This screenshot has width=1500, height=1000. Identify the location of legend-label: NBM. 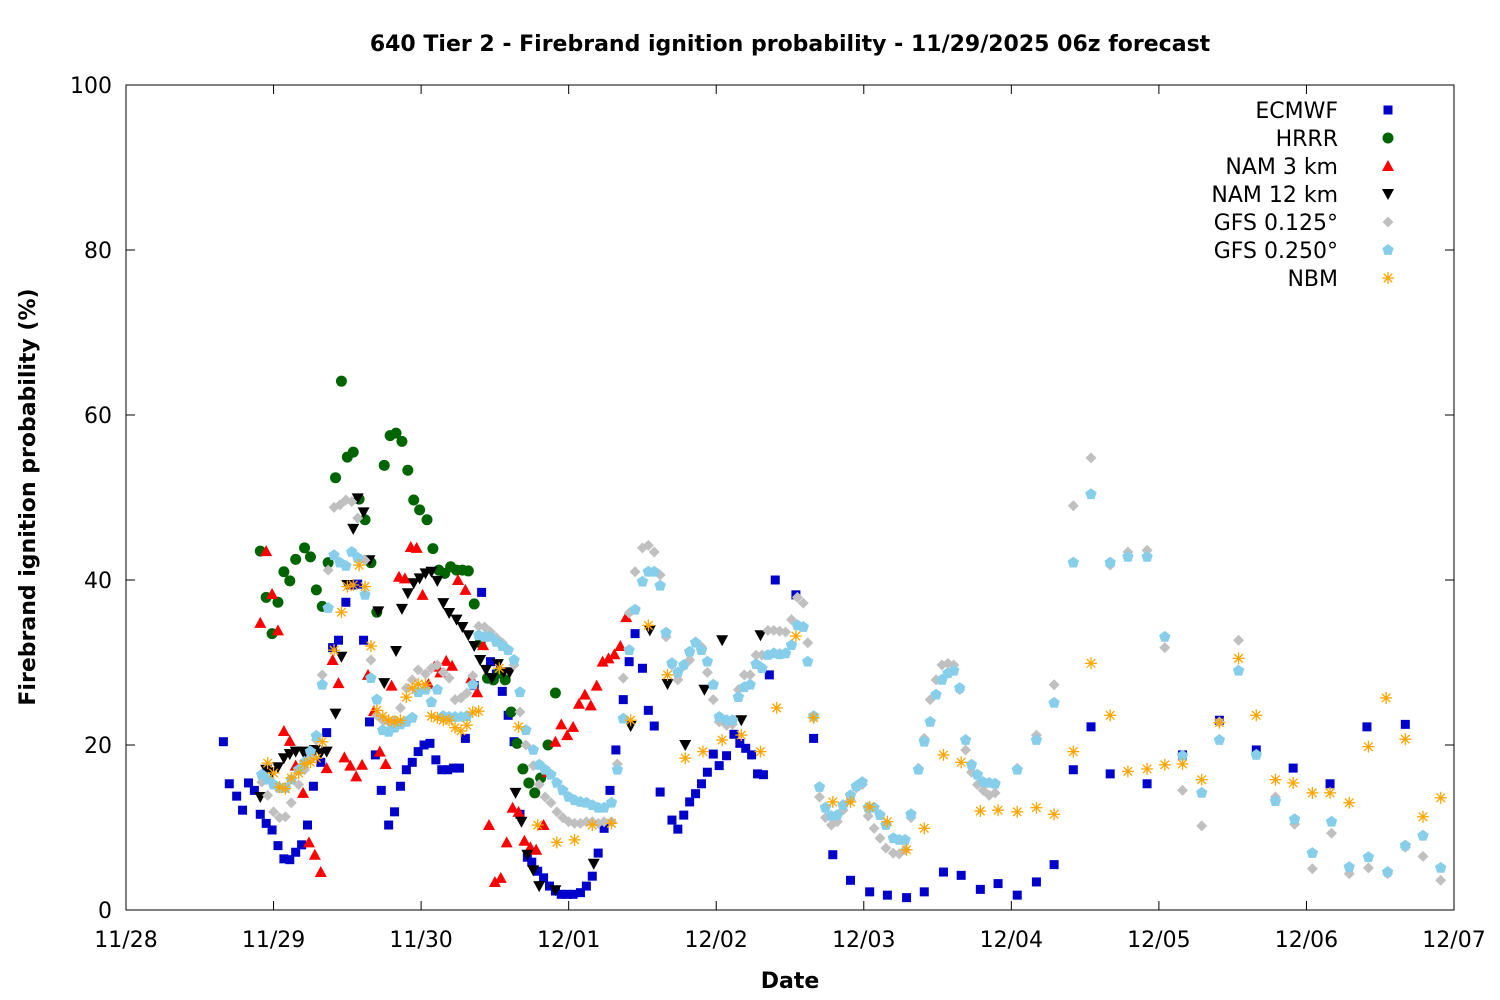
(1312, 279).